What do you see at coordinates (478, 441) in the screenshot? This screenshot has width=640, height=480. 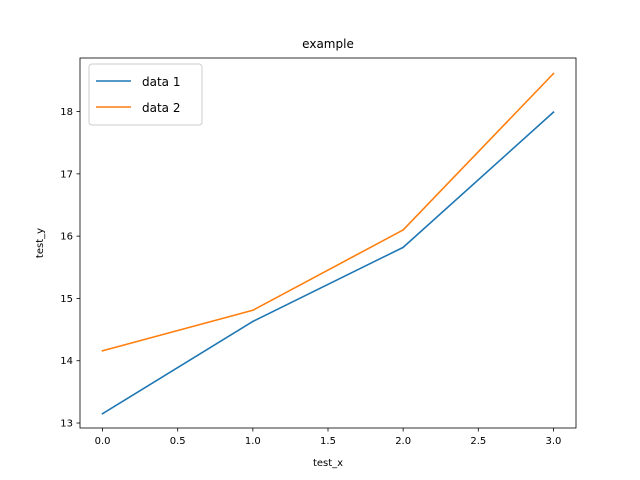 I see `x-tick-label: 2.5` at bounding box center [478, 441].